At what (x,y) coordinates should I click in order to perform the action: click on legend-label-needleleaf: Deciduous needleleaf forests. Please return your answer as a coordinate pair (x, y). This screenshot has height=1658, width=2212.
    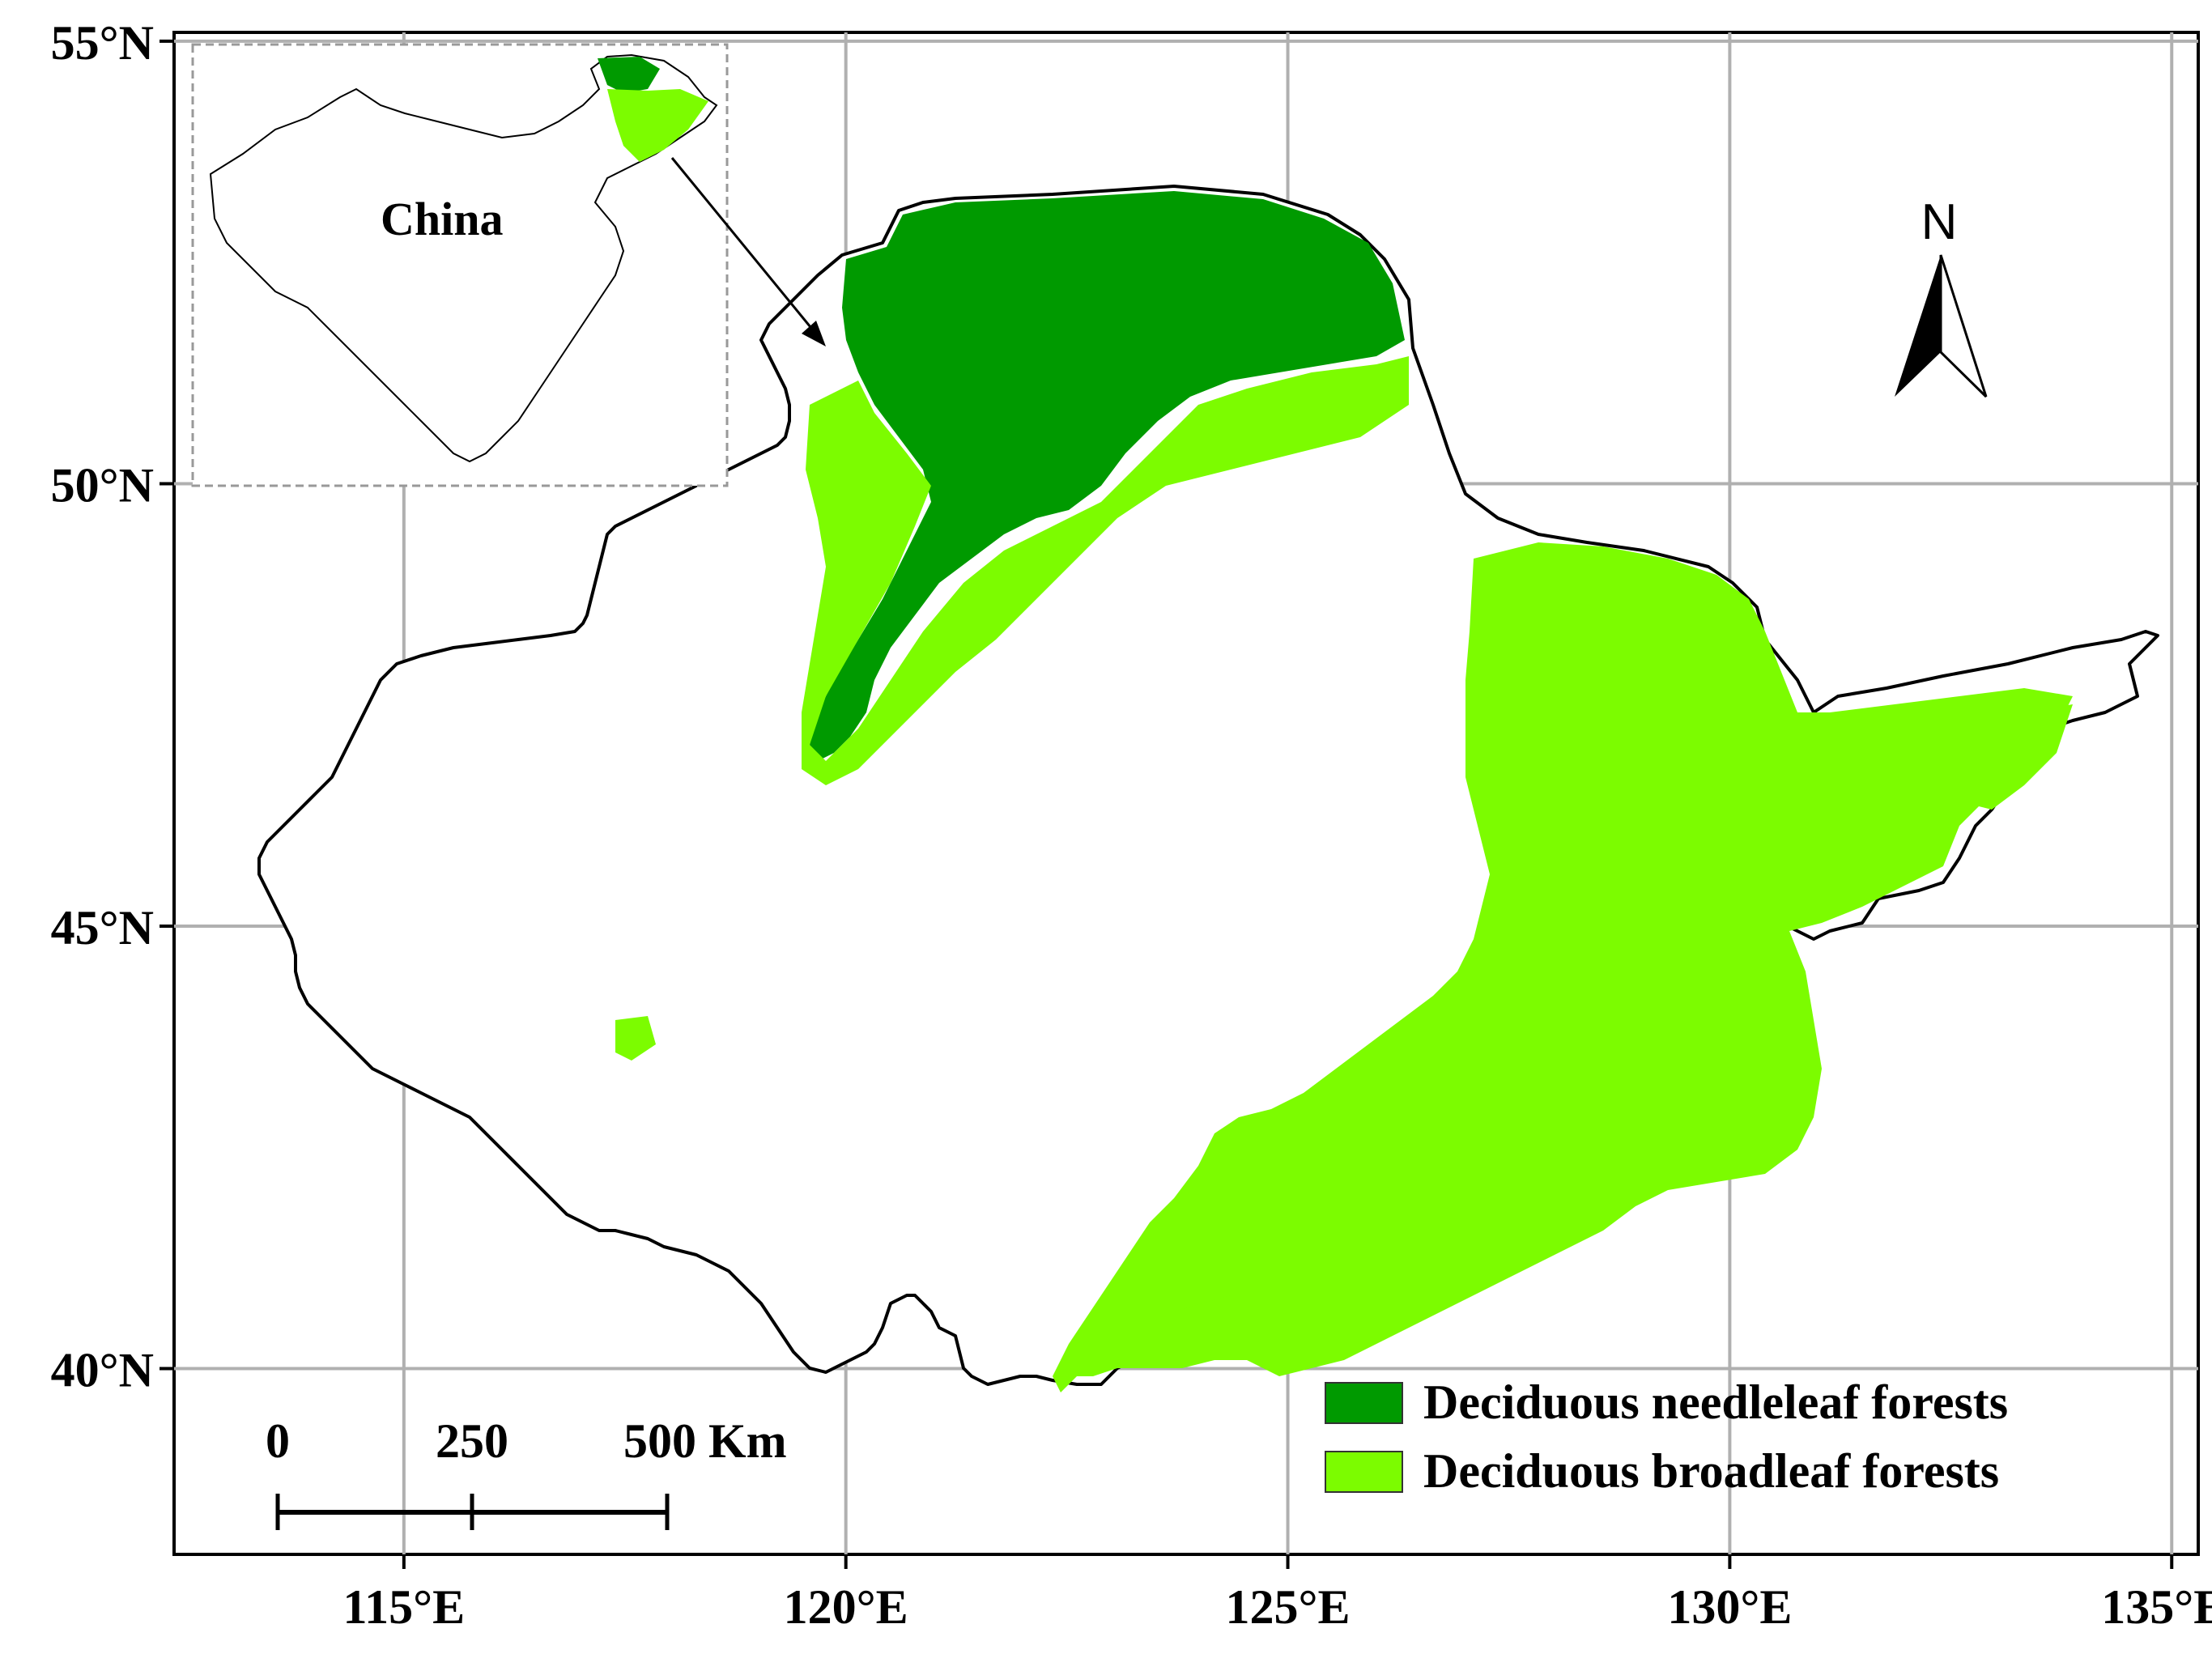
    Looking at the image, I should click on (1715, 1402).